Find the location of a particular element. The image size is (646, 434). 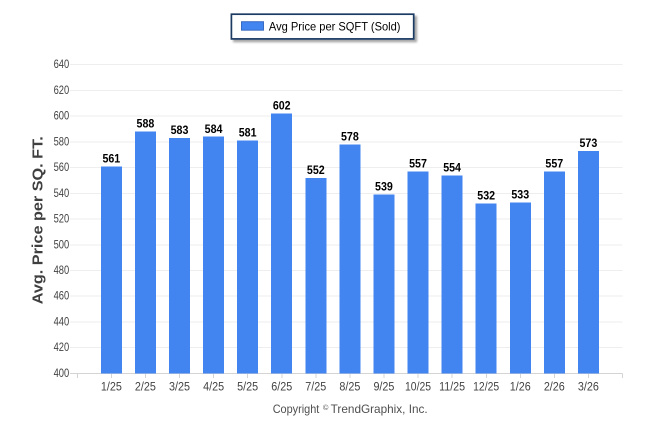

svg-text: 554 is located at coordinates (452, 167).